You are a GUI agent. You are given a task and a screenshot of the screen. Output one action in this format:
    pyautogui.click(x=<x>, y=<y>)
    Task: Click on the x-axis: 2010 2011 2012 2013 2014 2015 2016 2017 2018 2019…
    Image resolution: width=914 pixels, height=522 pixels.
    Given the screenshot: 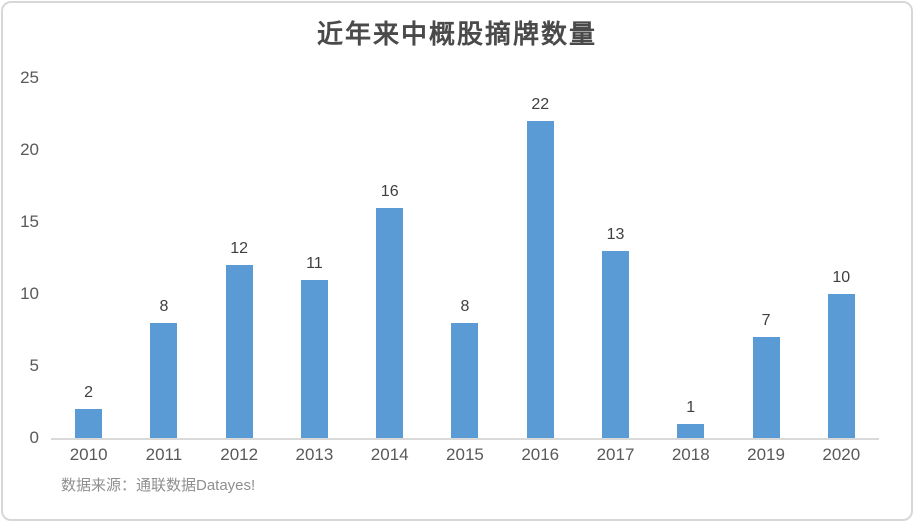 What is the action you would take?
    pyautogui.click(x=465, y=452)
    